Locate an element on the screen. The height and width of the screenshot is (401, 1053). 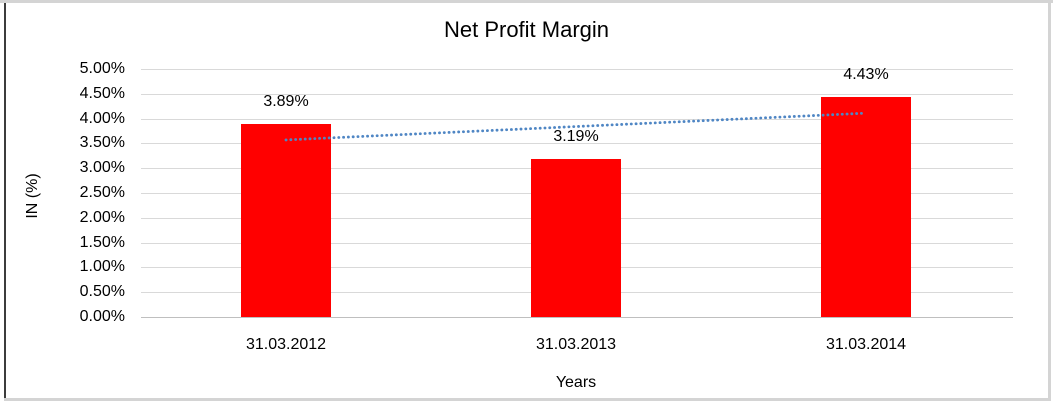
y-tick-label: 0.50% is located at coordinates (102, 291).